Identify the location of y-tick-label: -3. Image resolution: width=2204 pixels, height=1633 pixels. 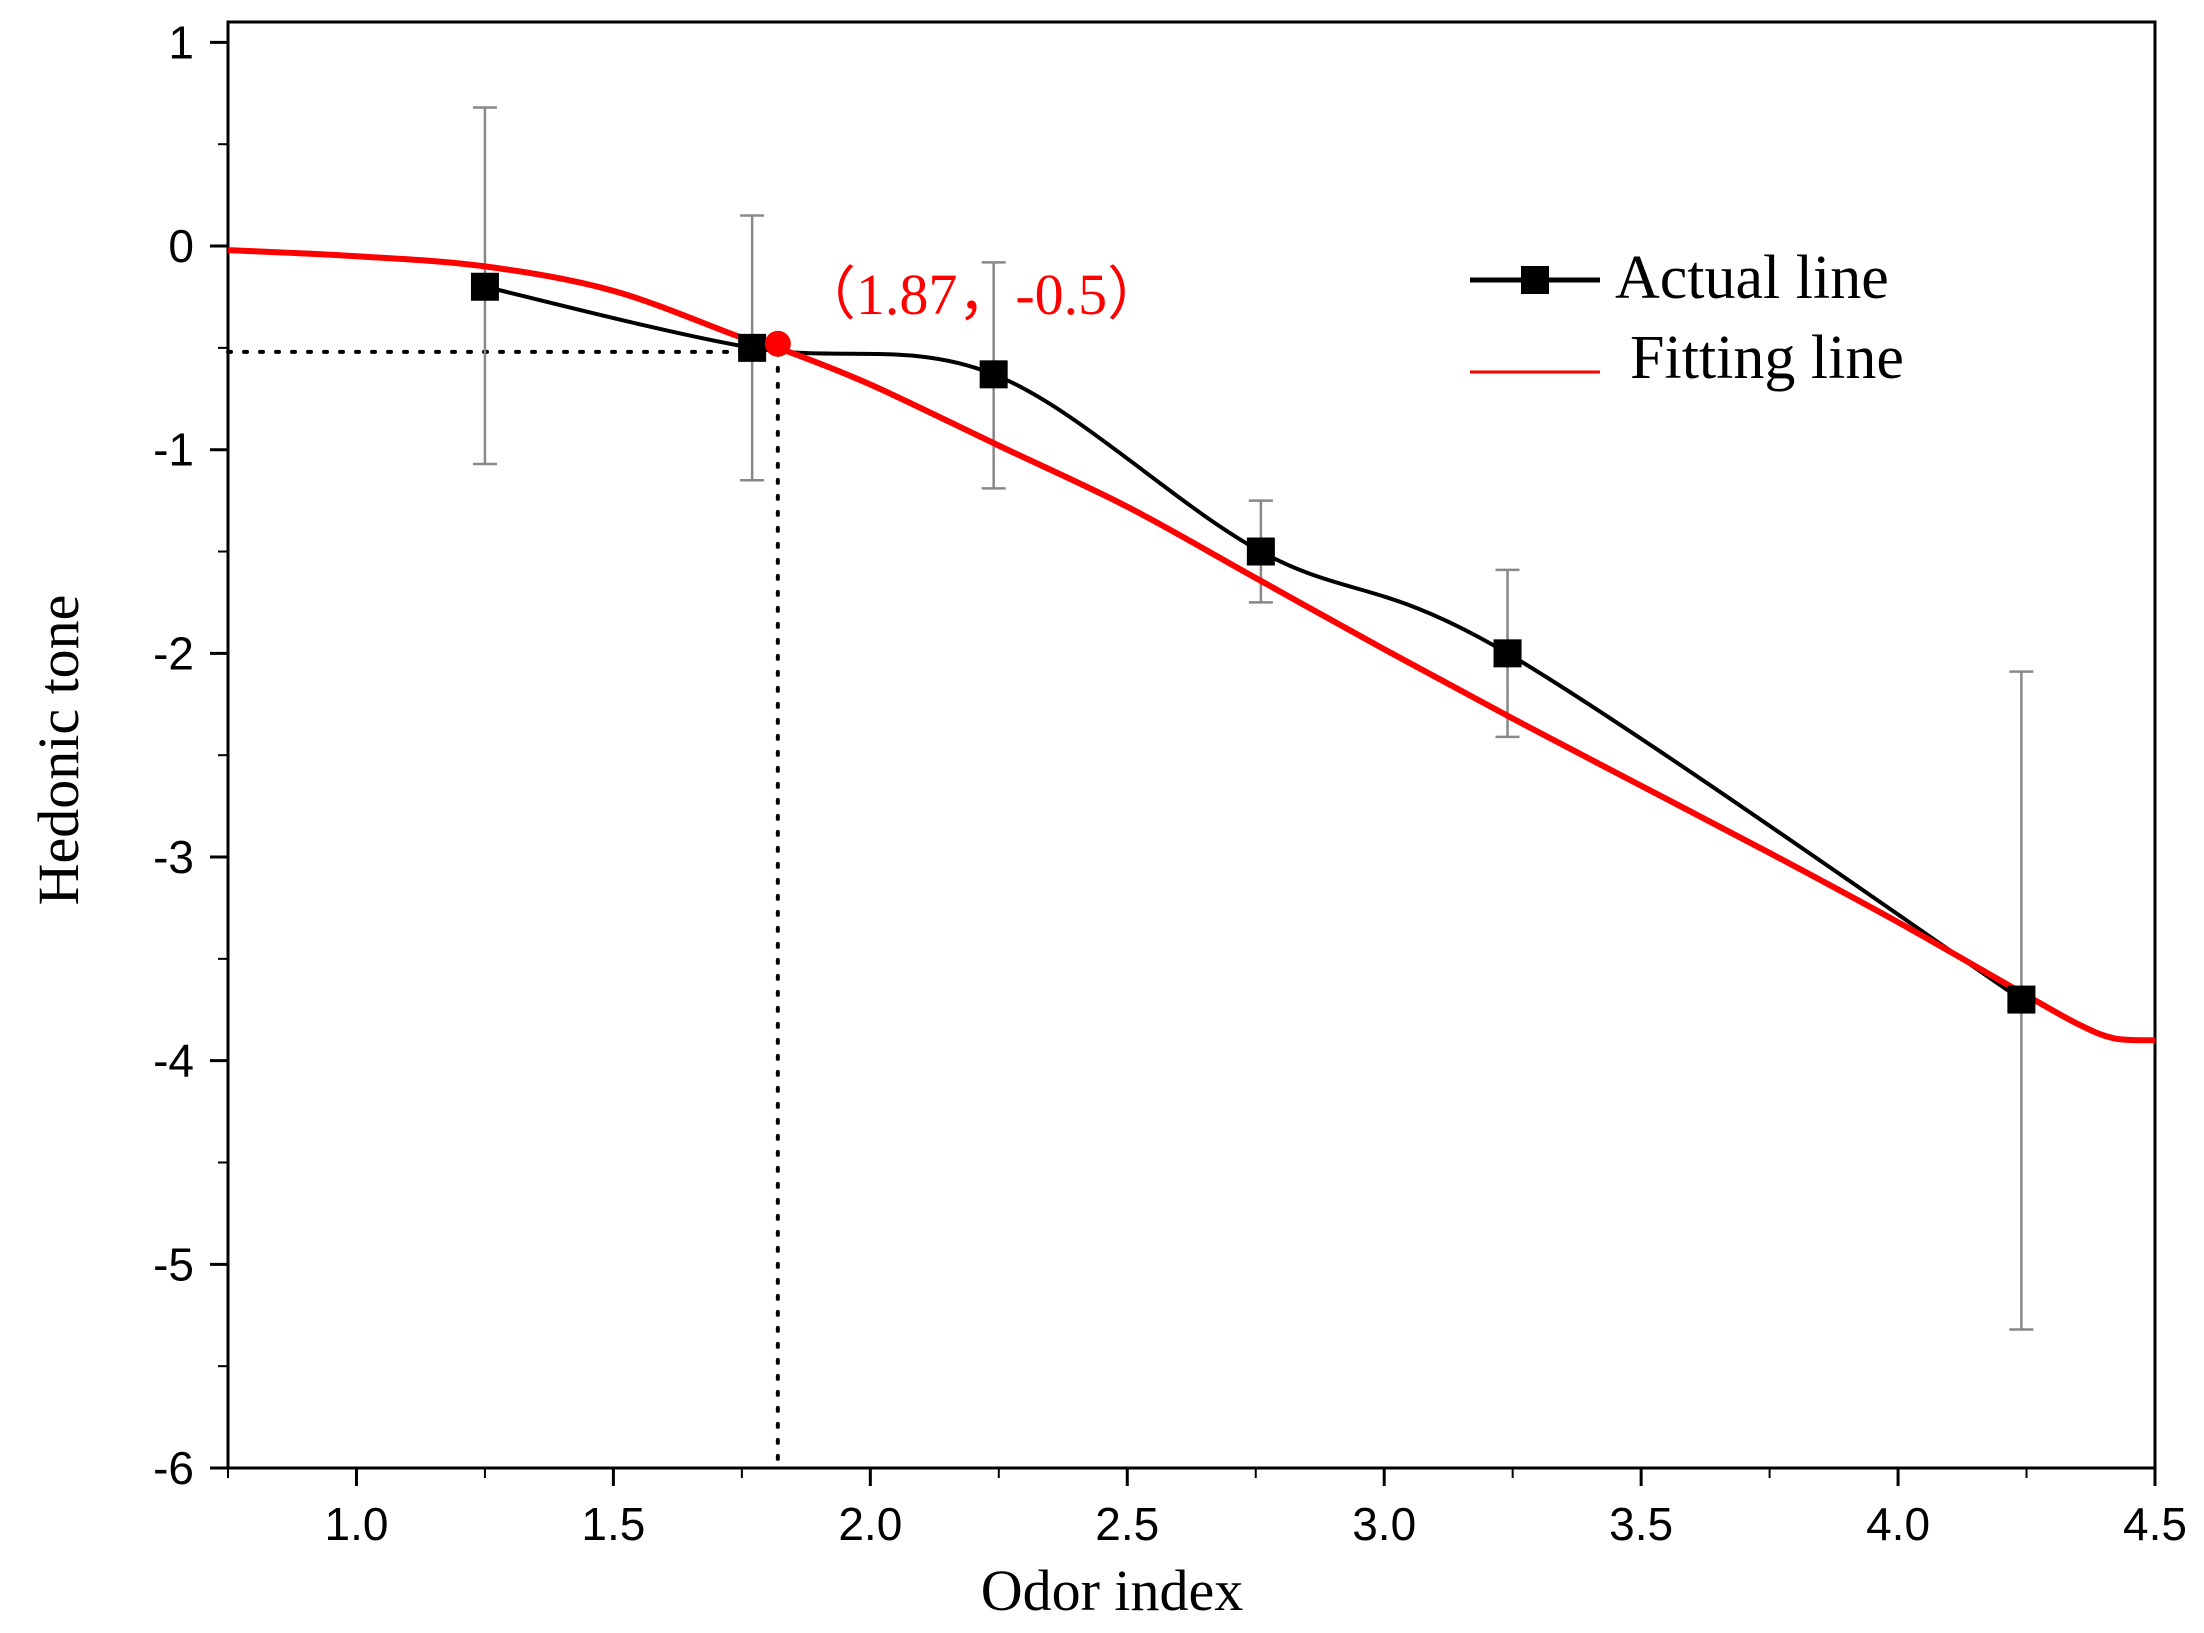
(173, 857).